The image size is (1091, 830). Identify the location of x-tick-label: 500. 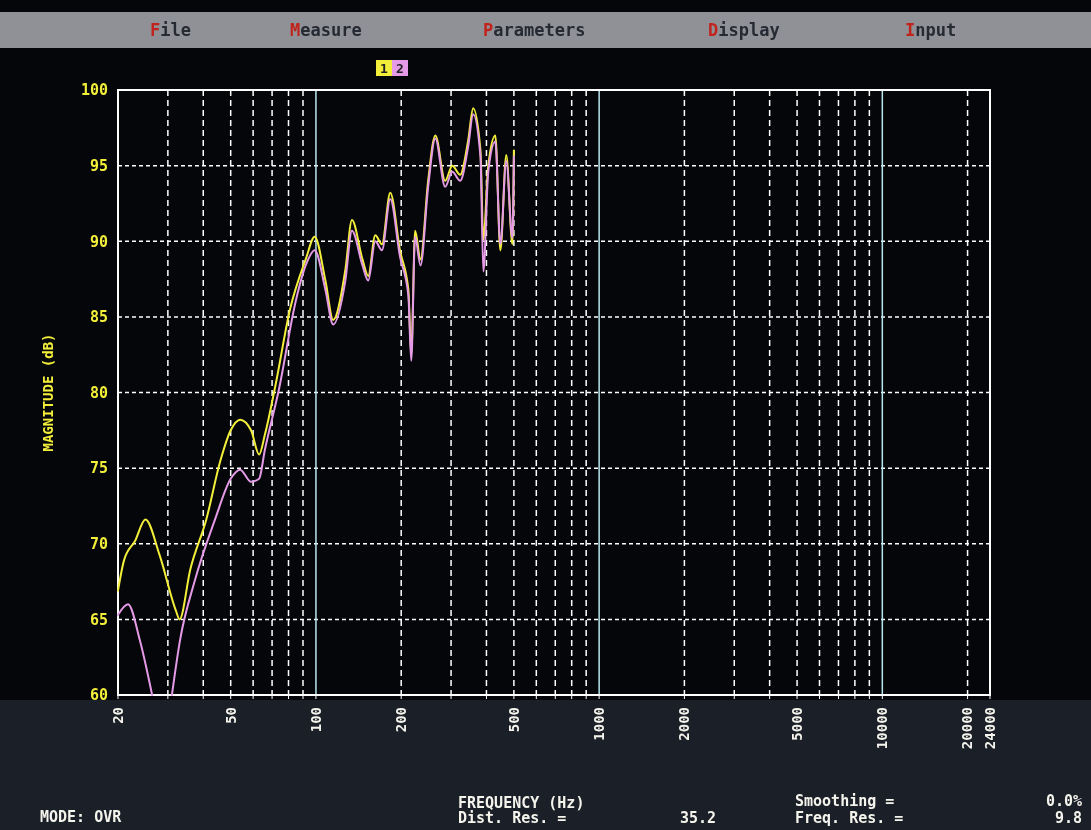
(513, 720).